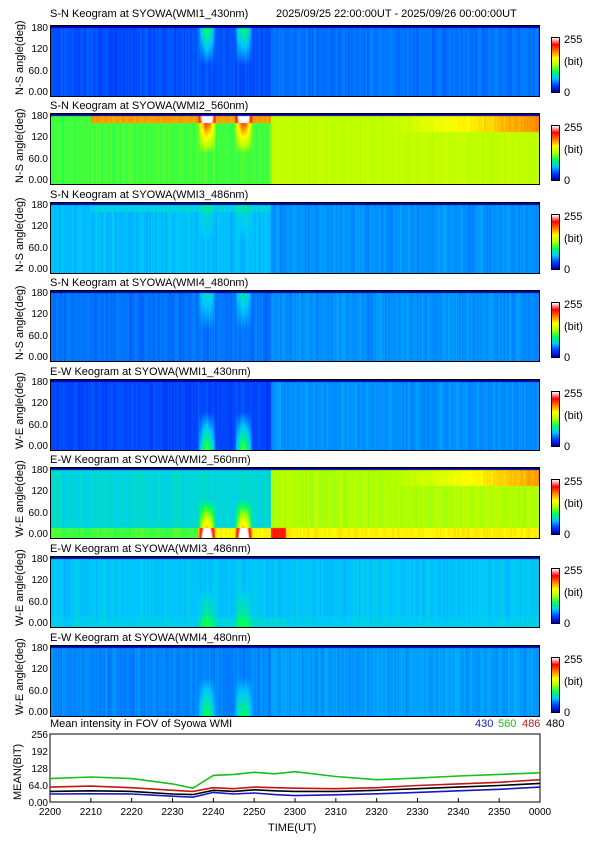 The image size is (595, 842). Describe the element at coordinates (213, 812) in the screenshot. I see `x-tick-label: 2240` at that location.